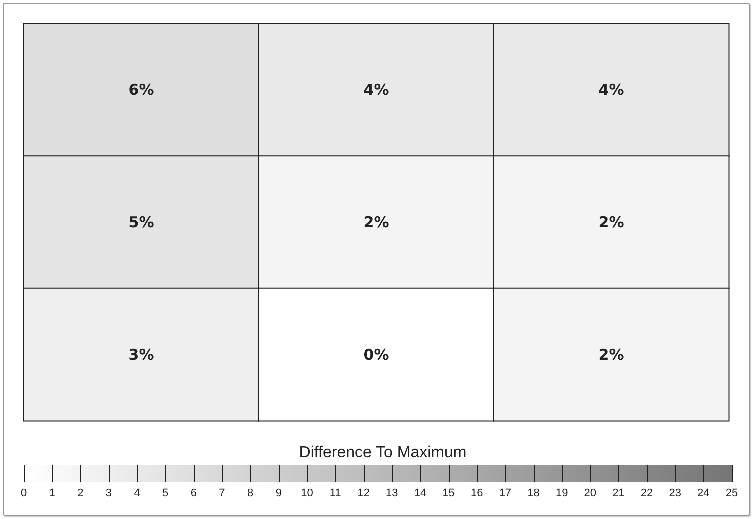  Describe the element at coordinates (52, 494) in the screenshot. I see `color-bar-label: 1` at that location.